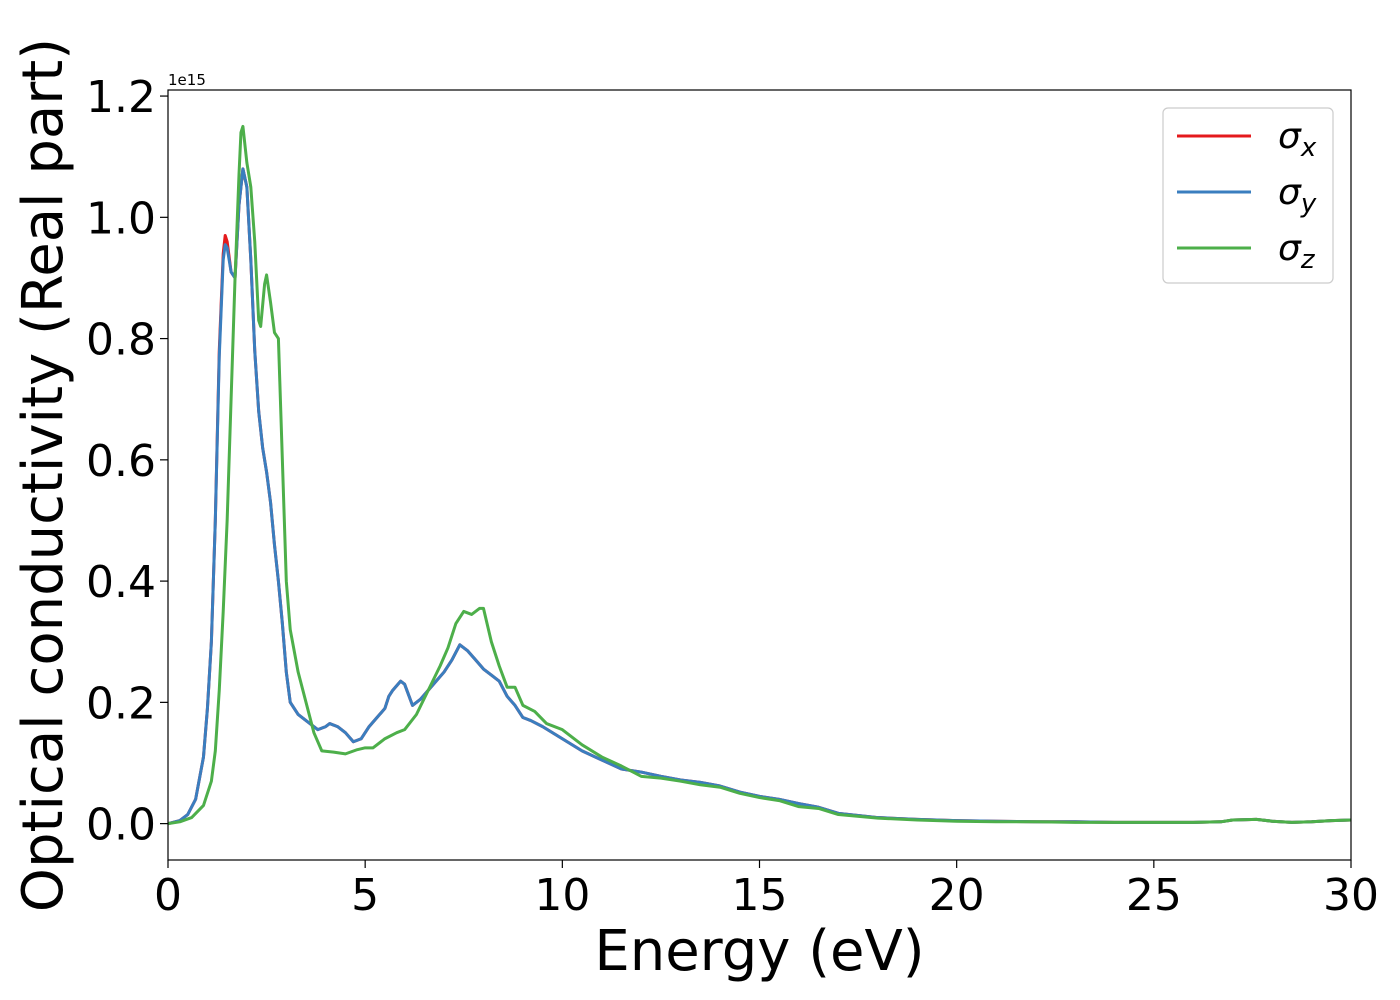 The width and height of the screenshot is (1400, 1000). What do you see at coordinates (121, 461) in the screenshot?
I see `y-tick-label: 0.6` at bounding box center [121, 461].